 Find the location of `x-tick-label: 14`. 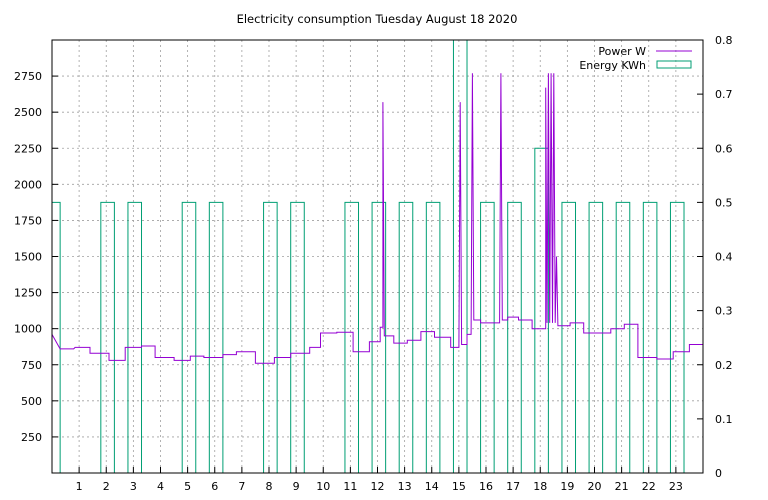

x-tick-label: 14 is located at coordinates (432, 486).